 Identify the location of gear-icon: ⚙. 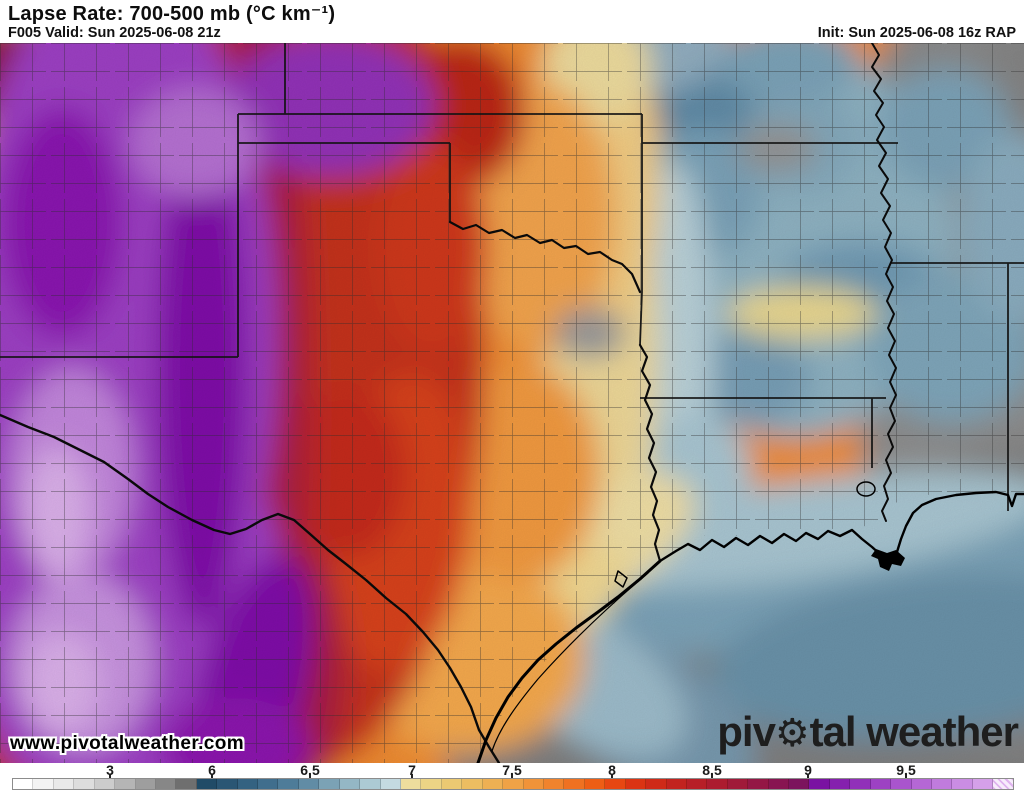
(792, 733).